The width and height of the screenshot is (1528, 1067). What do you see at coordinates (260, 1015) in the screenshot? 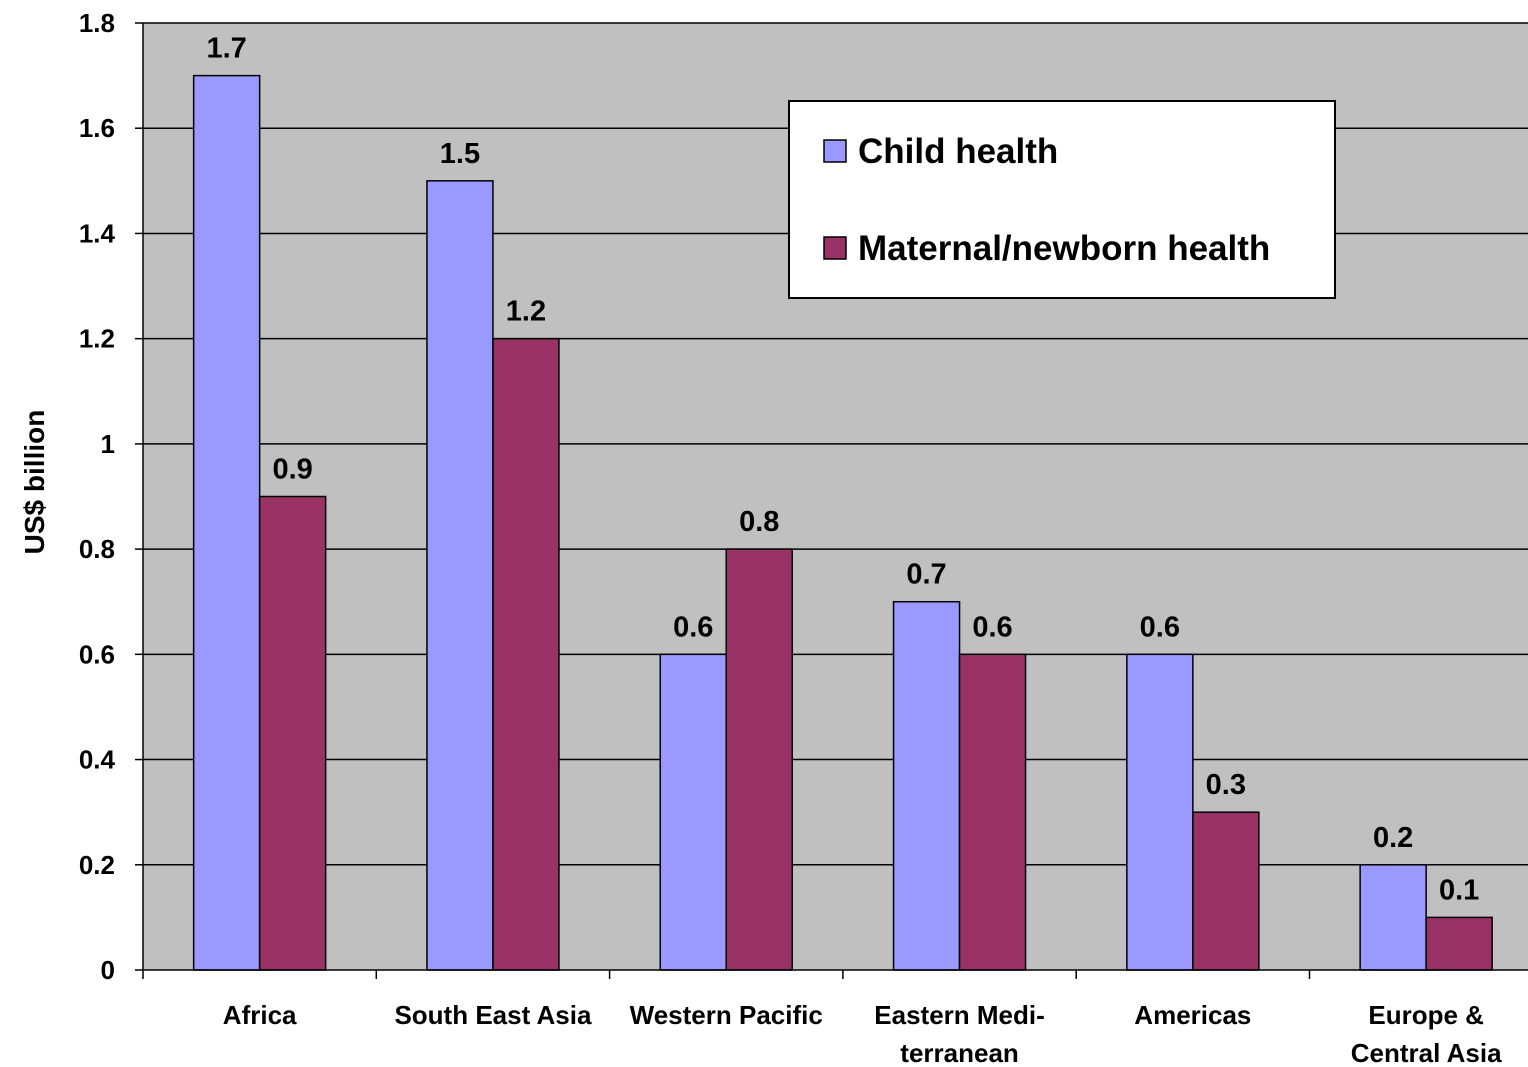
I see `x-category-label: Africa` at bounding box center [260, 1015].